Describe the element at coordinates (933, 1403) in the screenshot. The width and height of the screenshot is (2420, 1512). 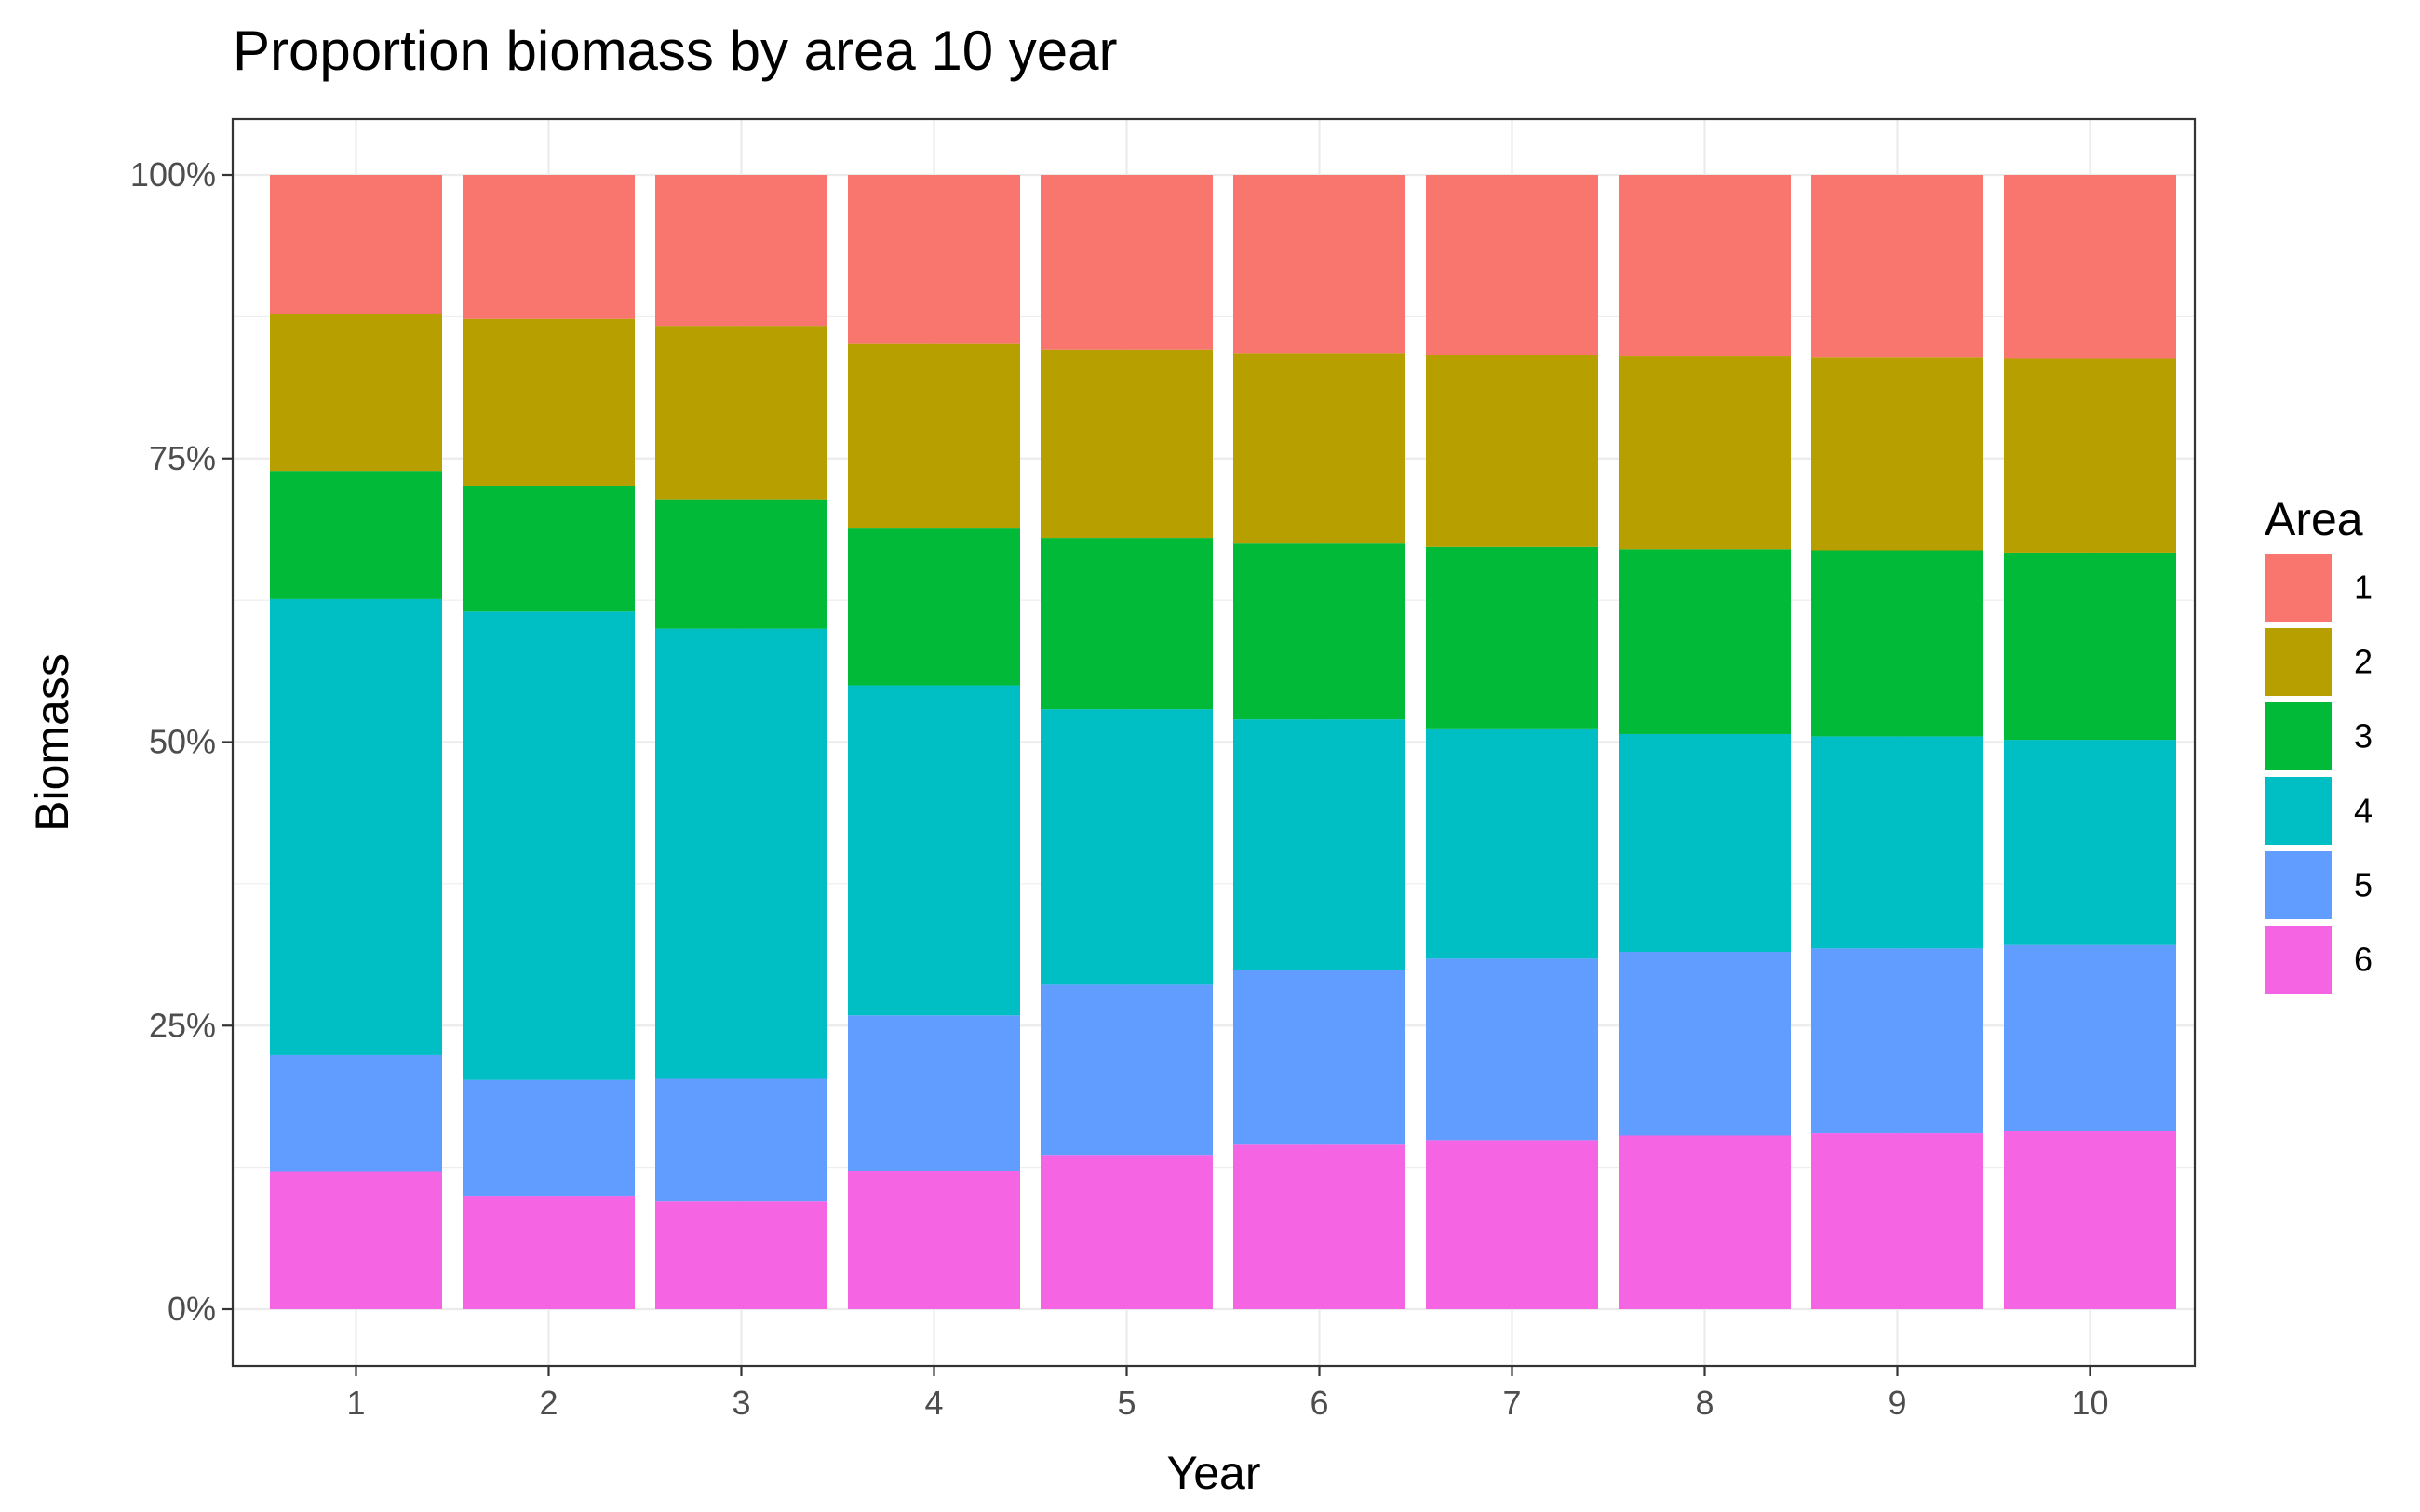
I see `x-tick-label: 4` at that location.